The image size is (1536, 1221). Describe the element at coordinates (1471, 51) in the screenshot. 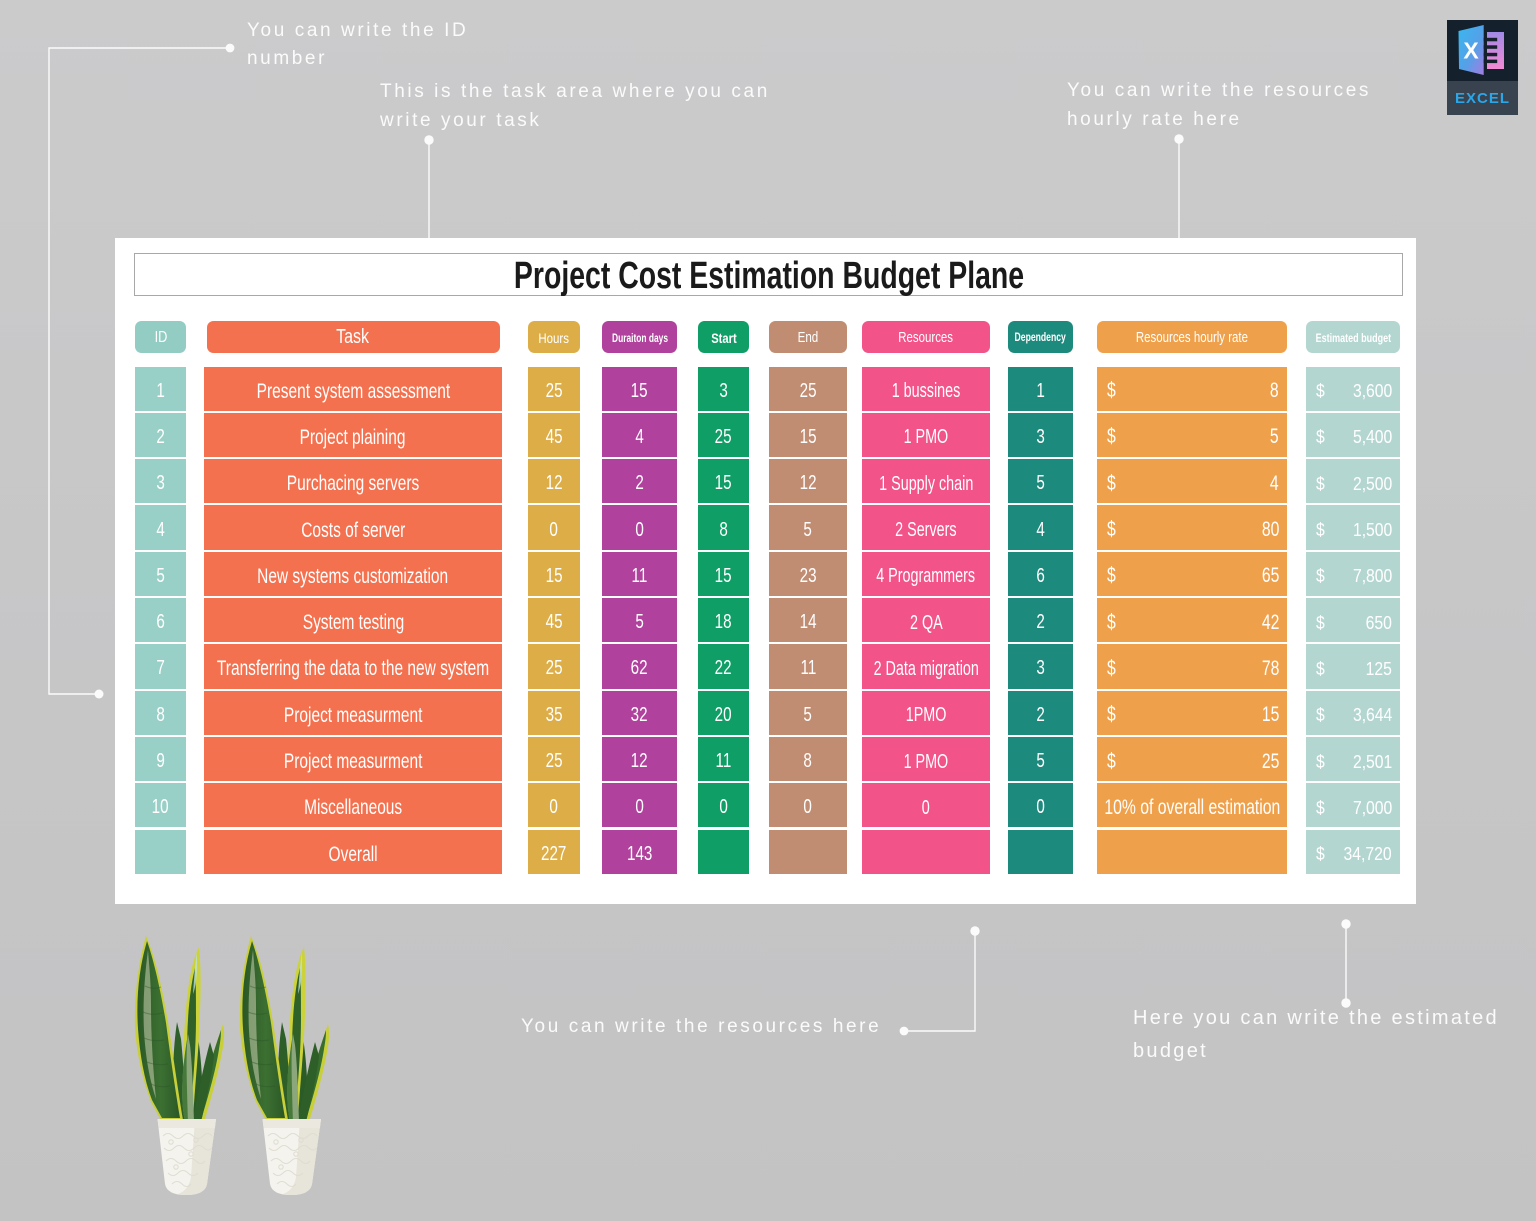

I see `svg-text: X` at that location.